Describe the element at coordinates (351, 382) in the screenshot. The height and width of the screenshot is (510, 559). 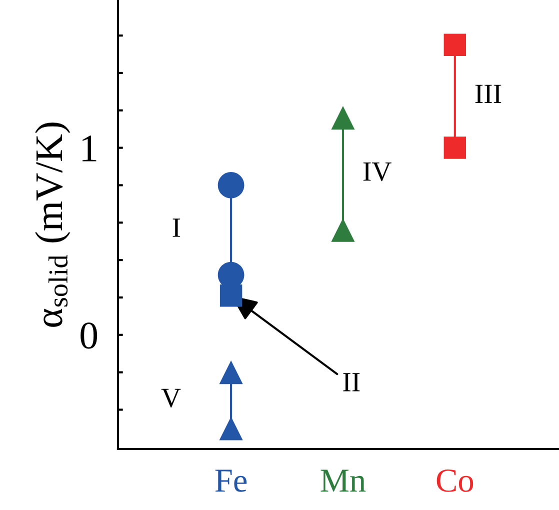
I see `annotation: II` at that location.